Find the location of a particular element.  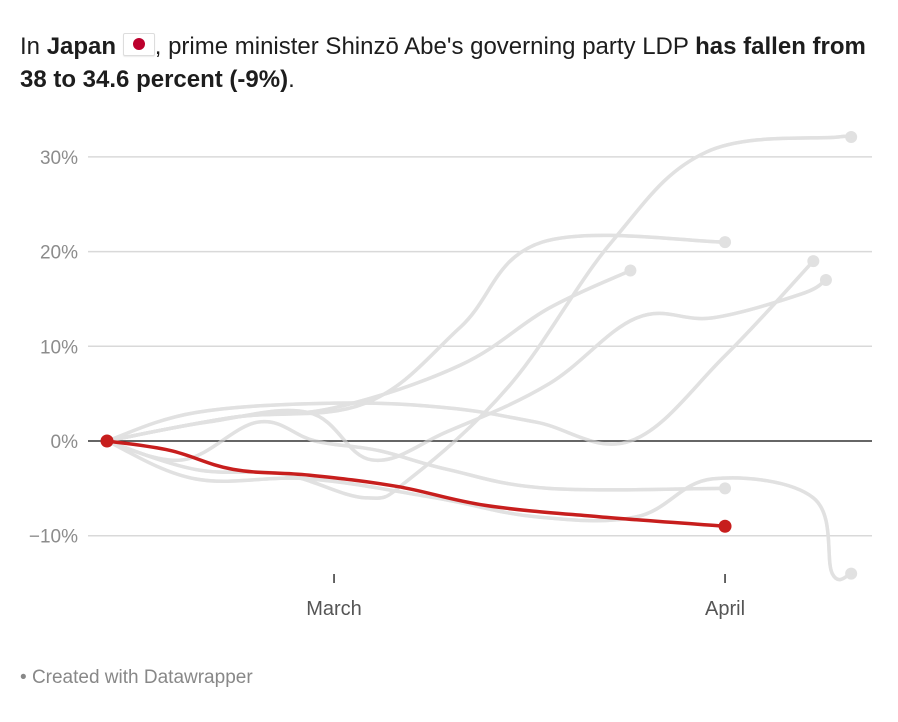

japan-ldp-end-point is located at coordinates (725, 526).